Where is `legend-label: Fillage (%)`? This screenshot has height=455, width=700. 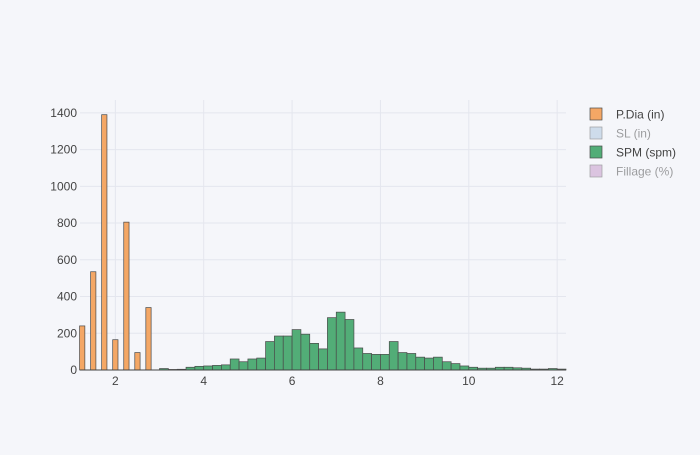 legend-label: Fillage (%) is located at coordinates (644, 172).